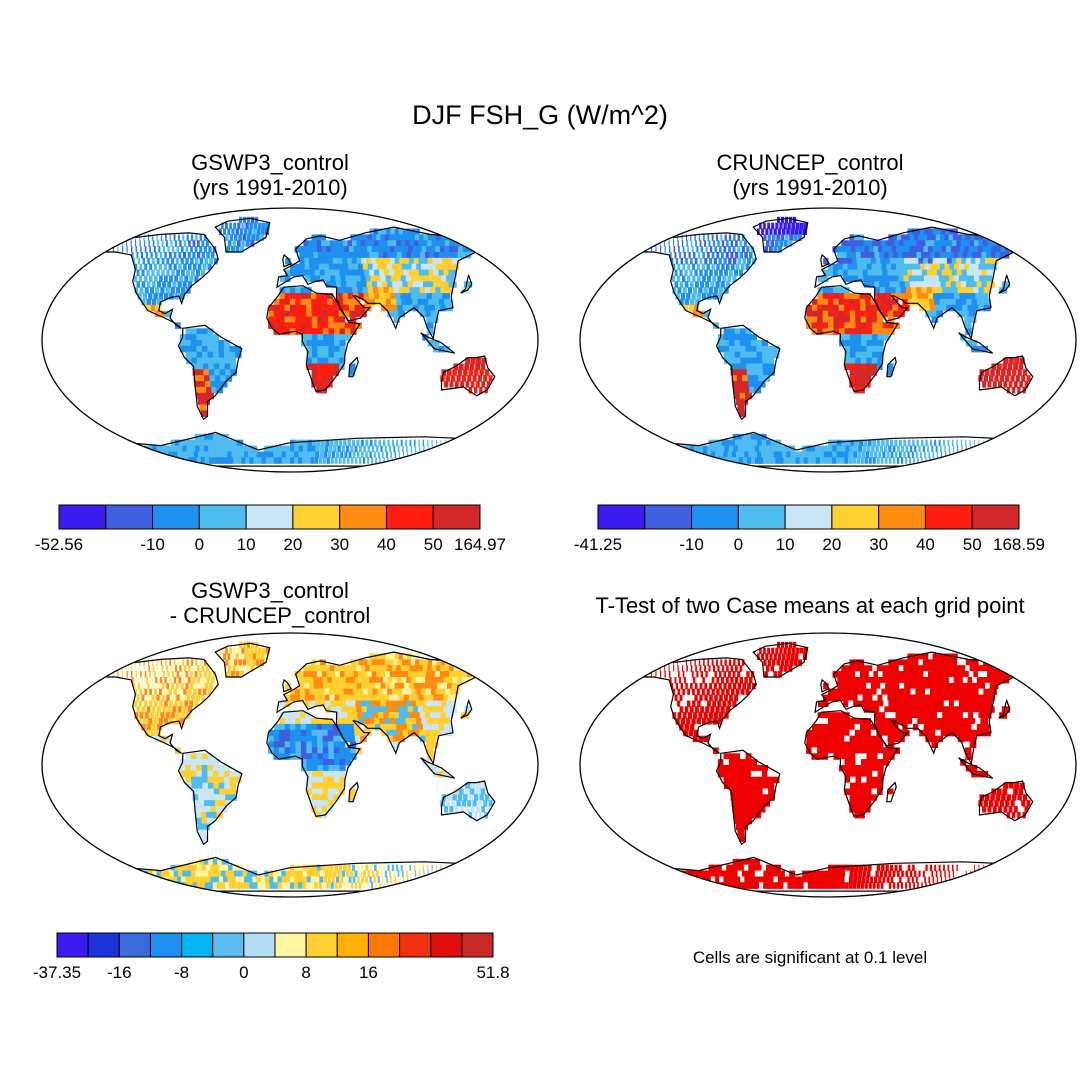 This screenshot has height=1080, width=1080. Describe the element at coordinates (825, 260) in the screenshot. I see `coastline-uk` at that location.